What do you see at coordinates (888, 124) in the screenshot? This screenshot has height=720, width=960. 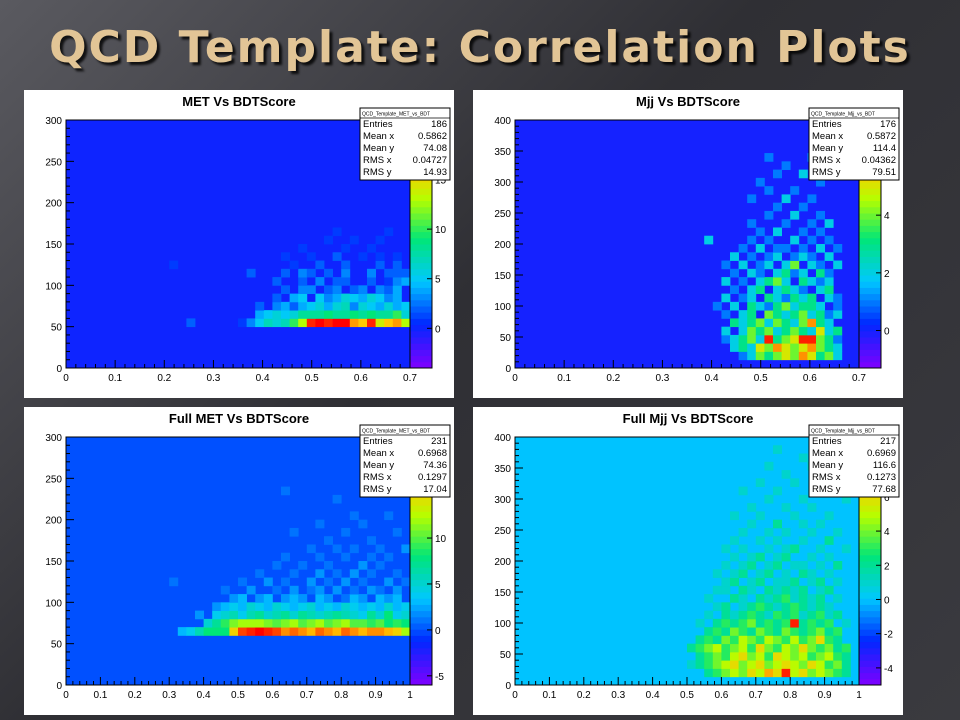 I see `stats-value: 176` at bounding box center [888, 124].